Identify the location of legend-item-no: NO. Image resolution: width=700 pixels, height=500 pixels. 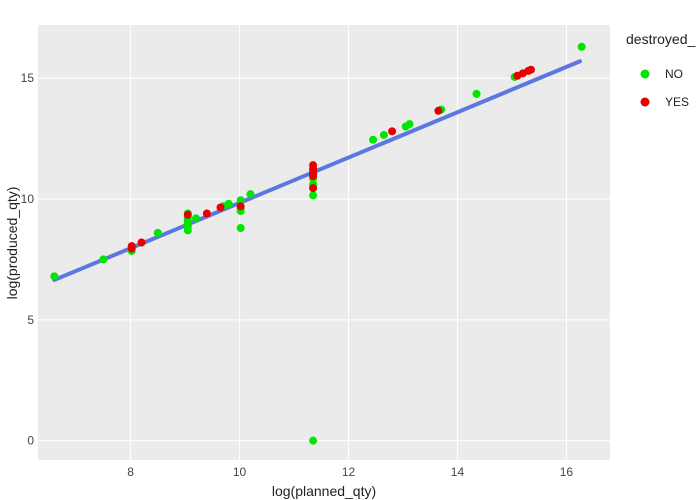
(662, 74).